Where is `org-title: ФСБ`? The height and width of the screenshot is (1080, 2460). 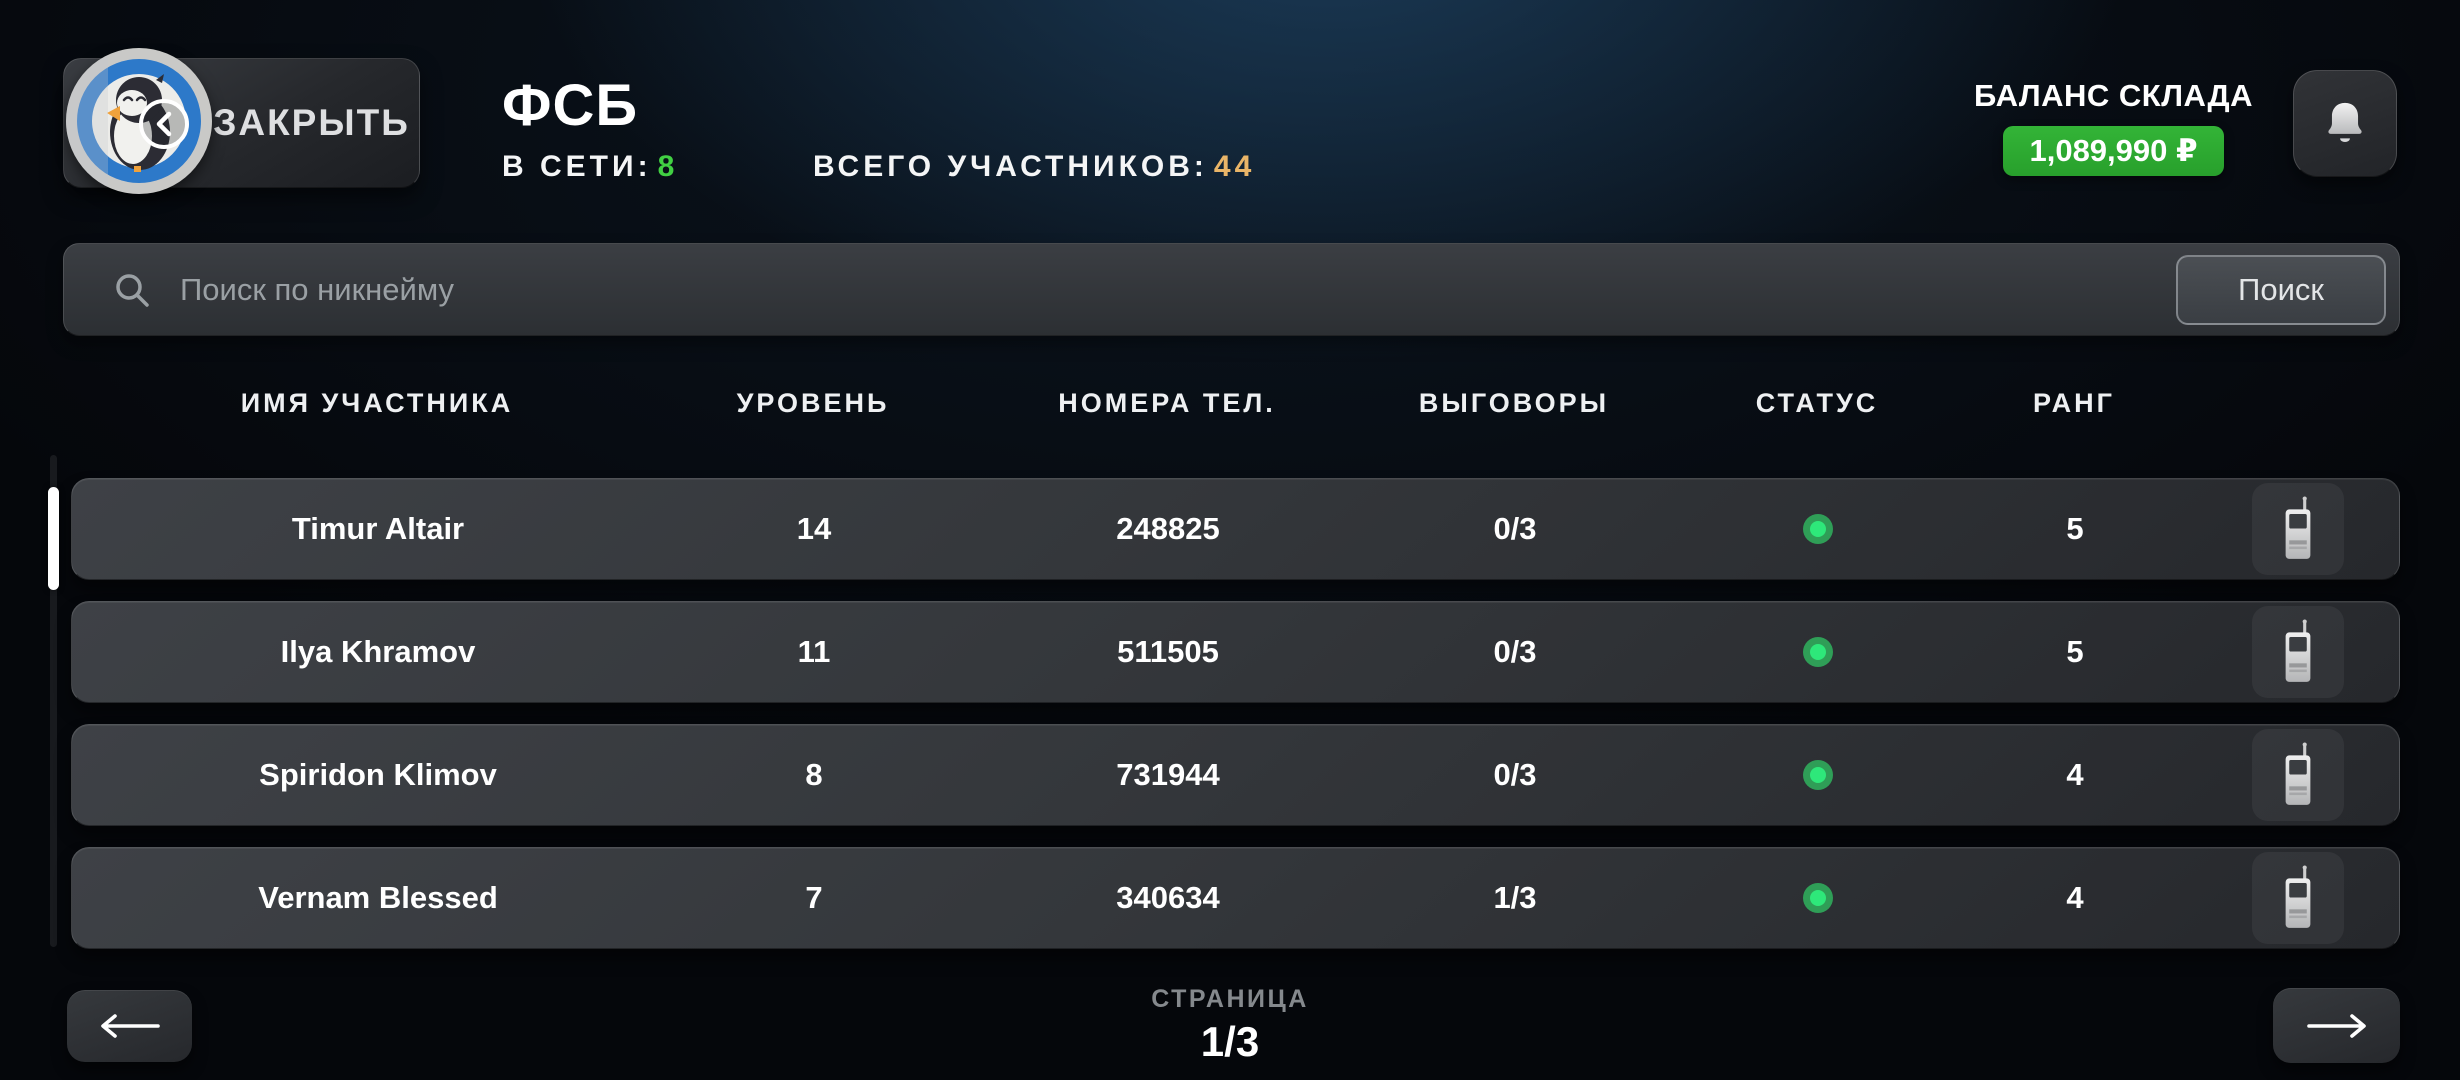 org-title: ФСБ is located at coordinates (570, 105).